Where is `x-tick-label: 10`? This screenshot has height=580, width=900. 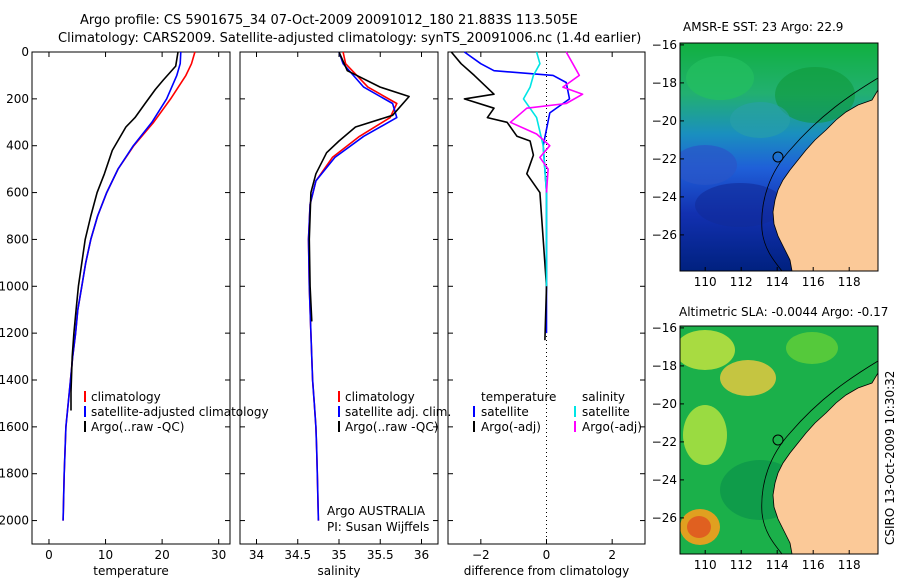
x-tick-label: 10 is located at coordinates (105, 555).